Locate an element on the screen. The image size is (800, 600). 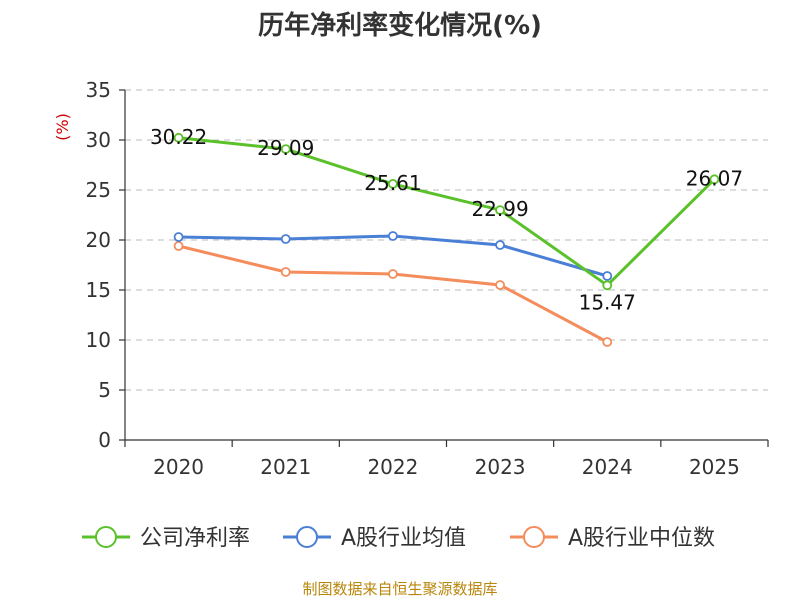
point-2-2021 is located at coordinates (285, 272).